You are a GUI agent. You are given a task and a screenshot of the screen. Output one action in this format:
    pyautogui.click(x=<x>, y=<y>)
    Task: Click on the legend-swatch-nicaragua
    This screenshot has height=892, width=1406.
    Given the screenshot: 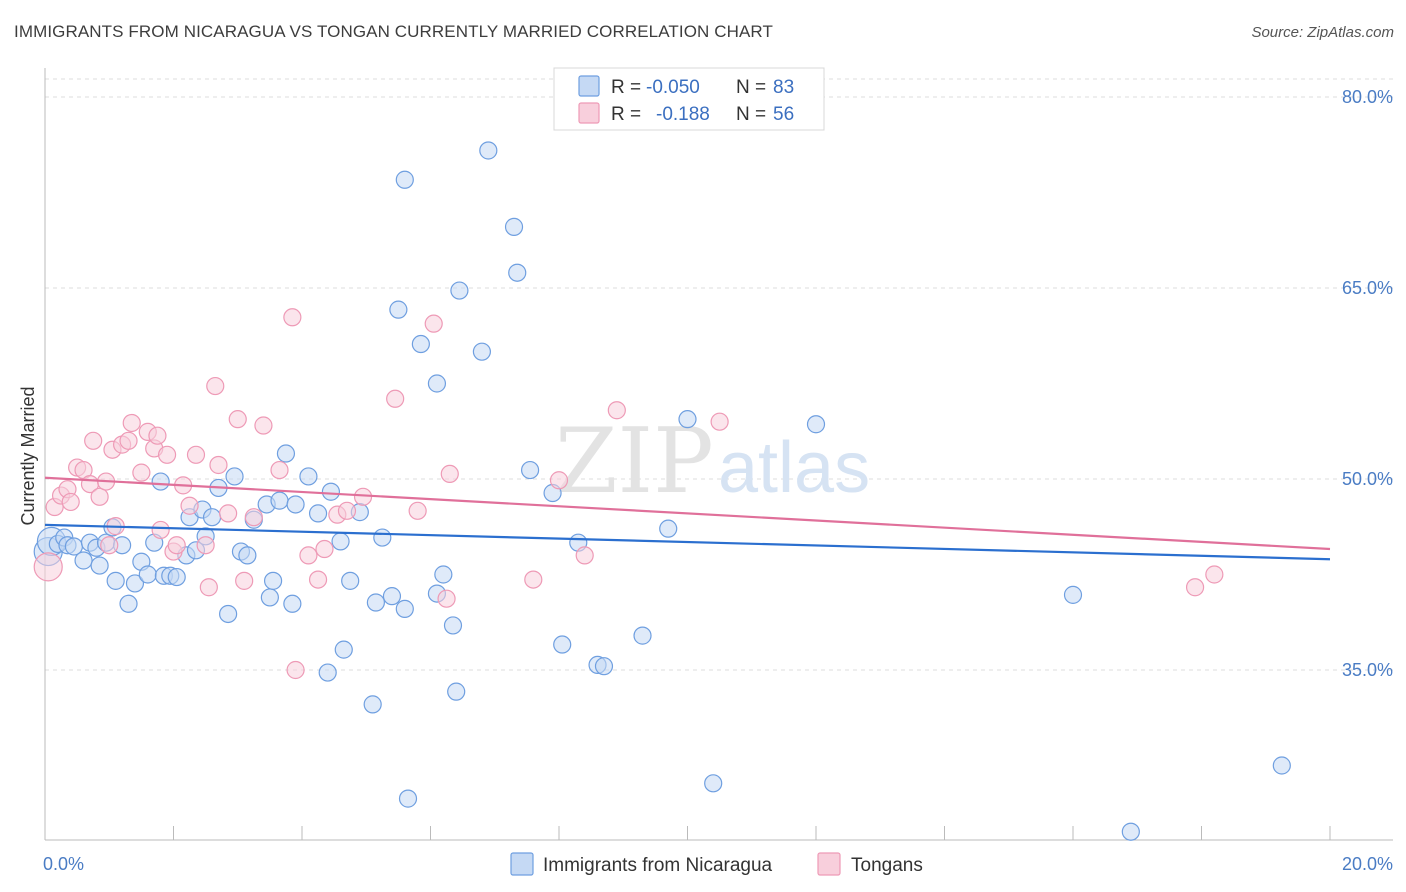 What is the action you would take?
    pyautogui.click(x=589, y=86)
    